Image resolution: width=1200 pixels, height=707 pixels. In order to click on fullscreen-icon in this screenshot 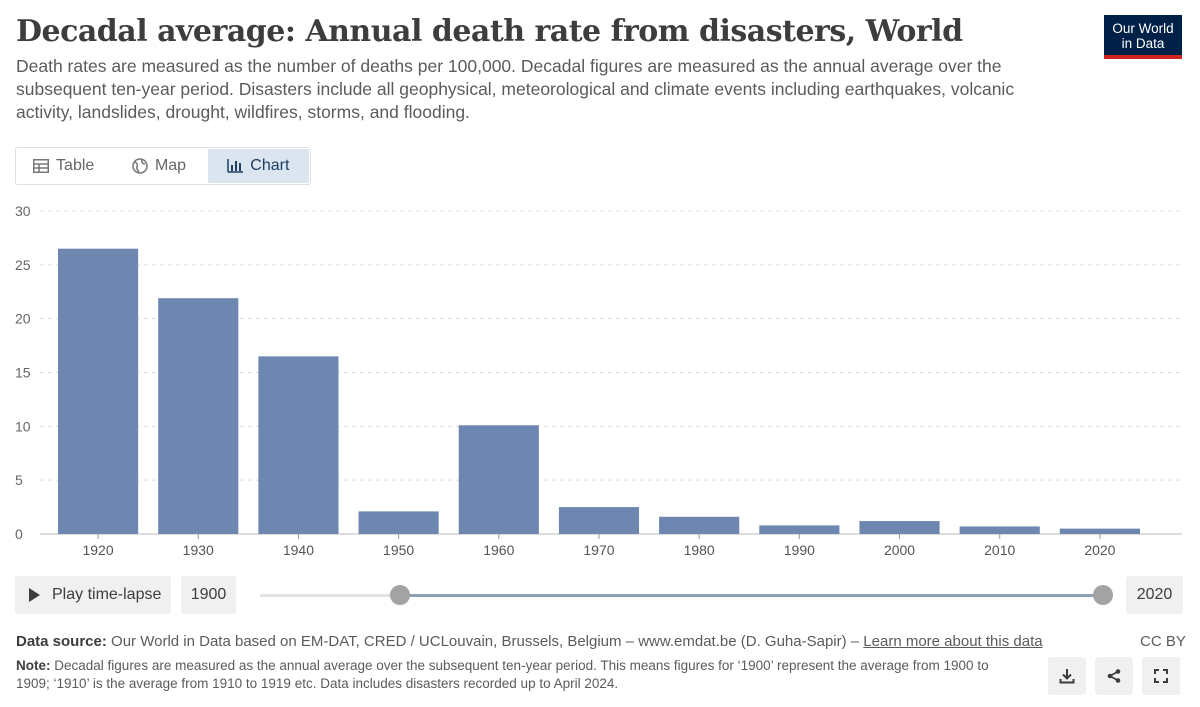, I will do `click(1161, 676)`.